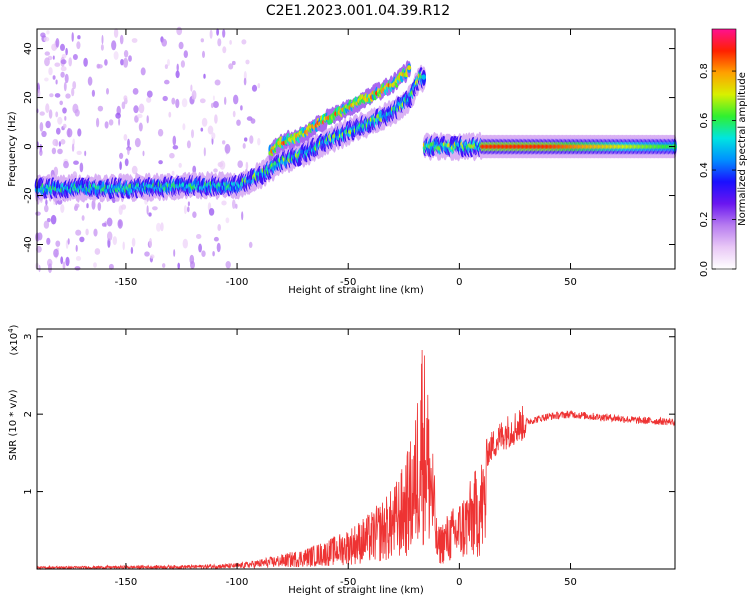 This screenshot has width=750, height=600. I want to click on spectrogram-y-label: Frequency (Hz), so click(12, 149).